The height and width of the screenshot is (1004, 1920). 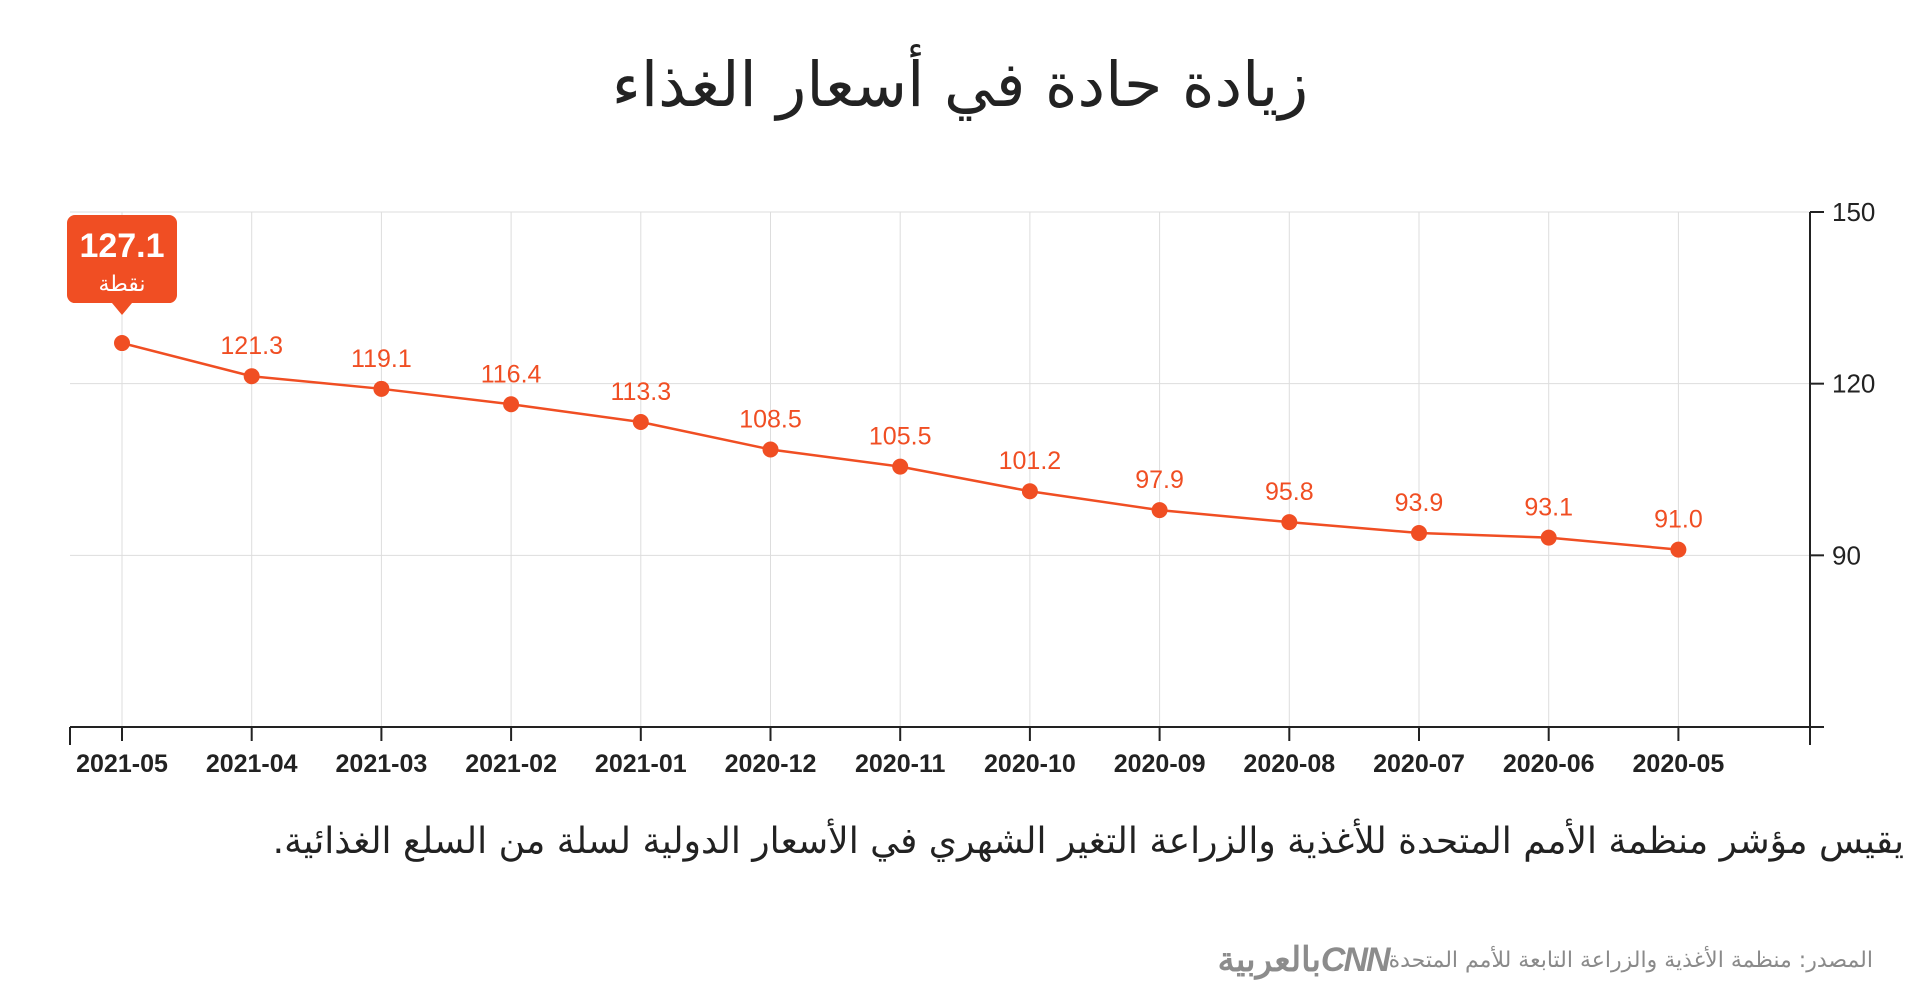 What do you see at coordinates (511, 764) in the screenshot?
I see `x-tick-label: 2021-02` at bounding box center [511, 764].